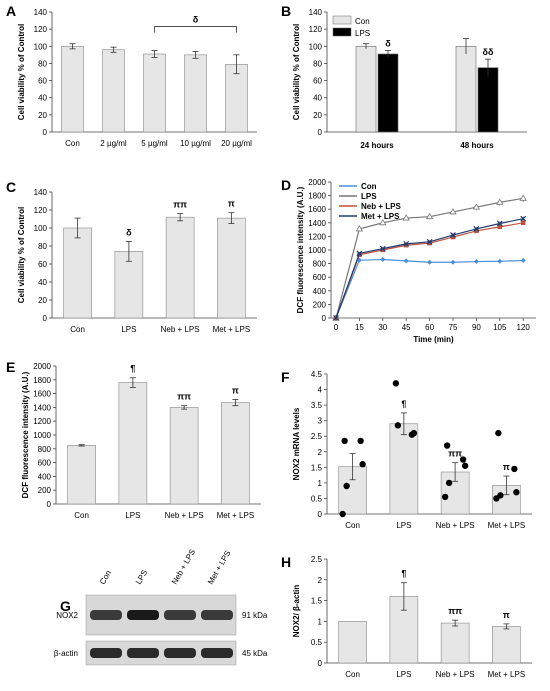  I want to click on e-ytick-label: 600, so click(45, 463).